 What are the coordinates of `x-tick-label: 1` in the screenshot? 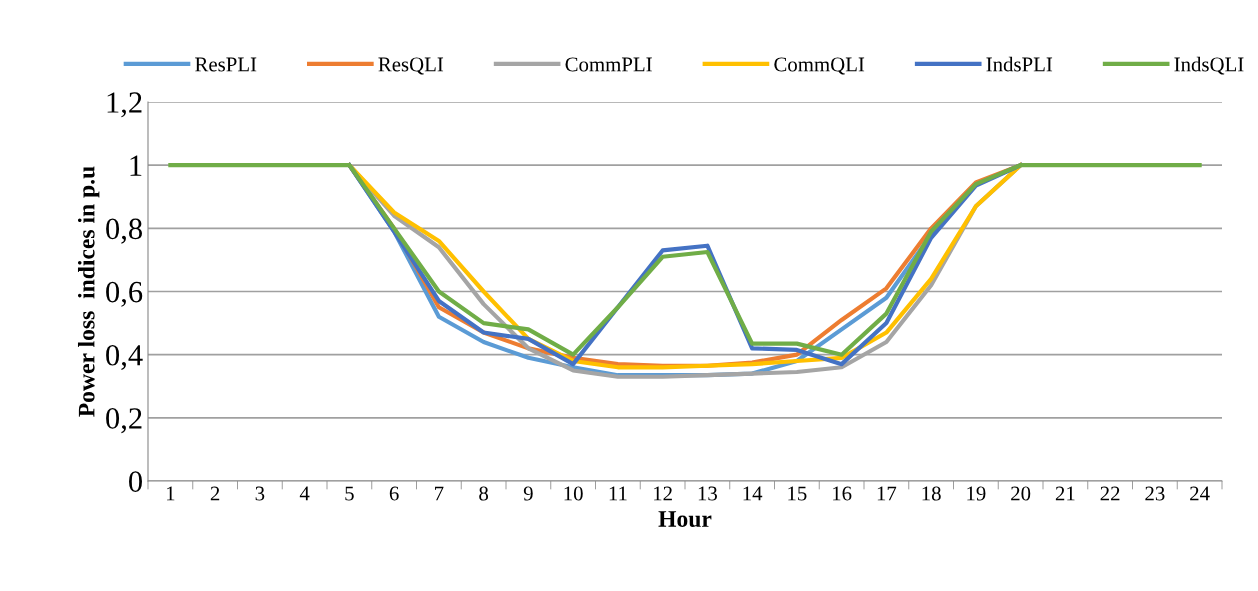 It's located at (171, 493).